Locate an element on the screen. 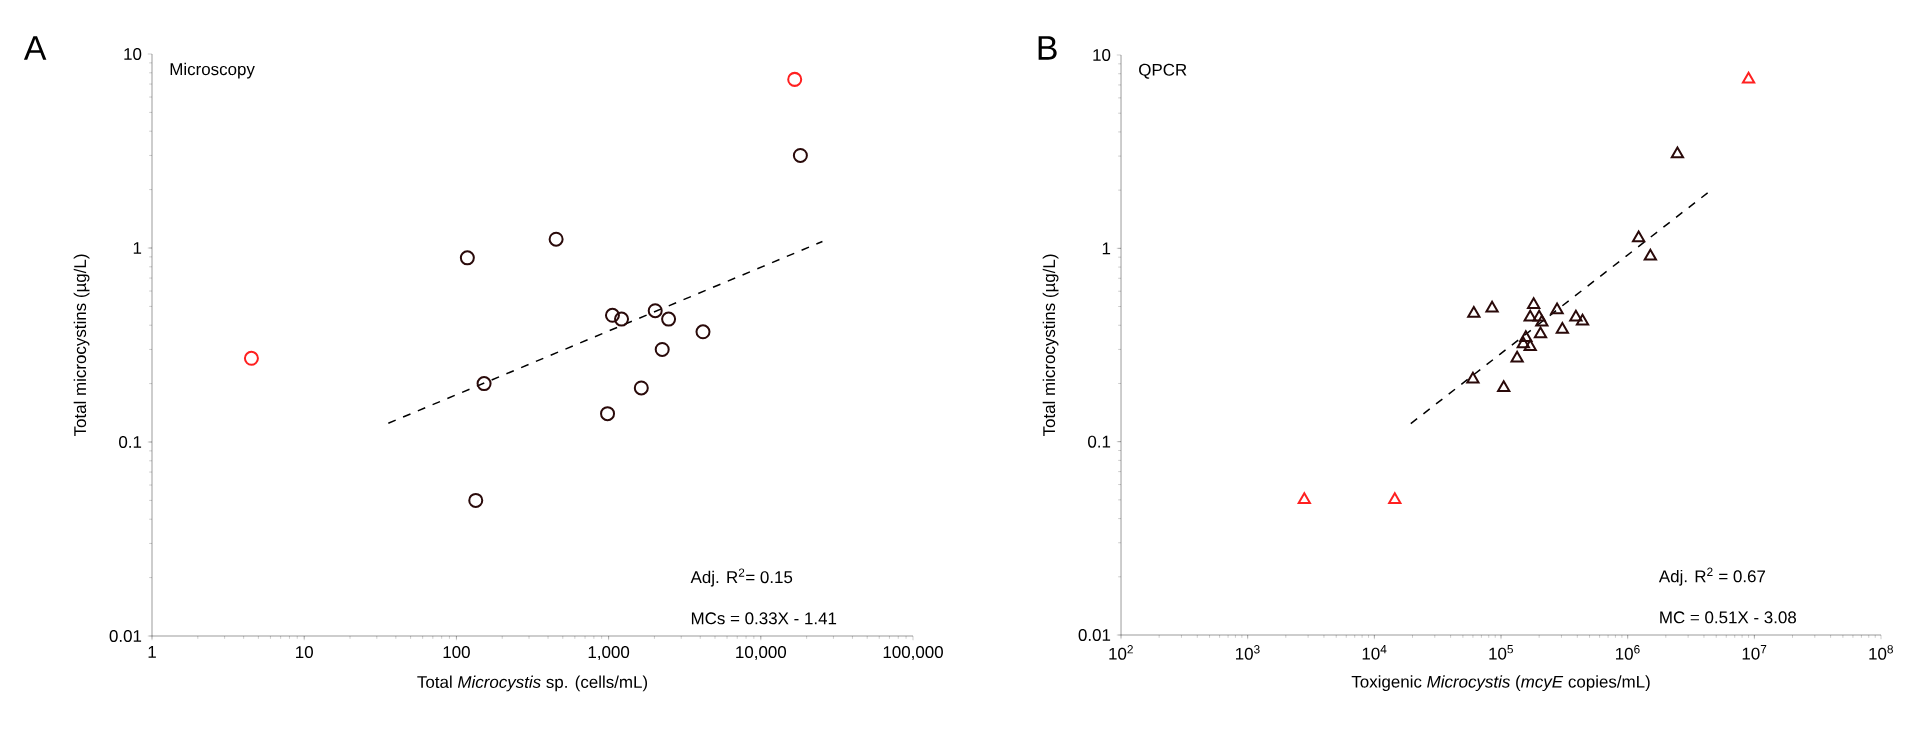 The image size is (1915, 729). x-tick-label: 10$^{5}$ is located at coordinates (1501, 652).